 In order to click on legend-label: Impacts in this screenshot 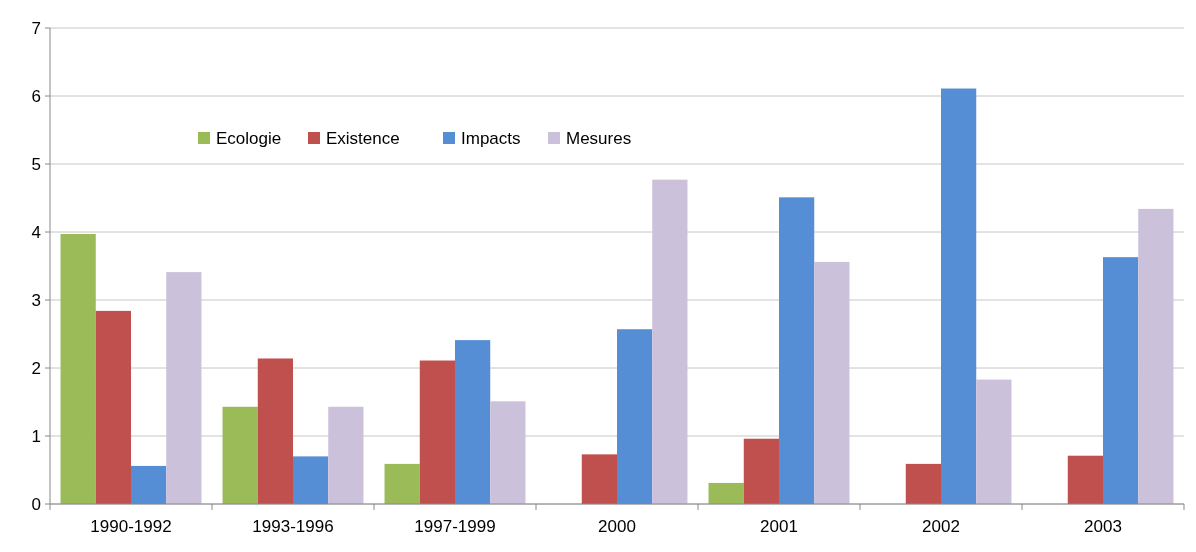, I will do `click(491, 138)`.